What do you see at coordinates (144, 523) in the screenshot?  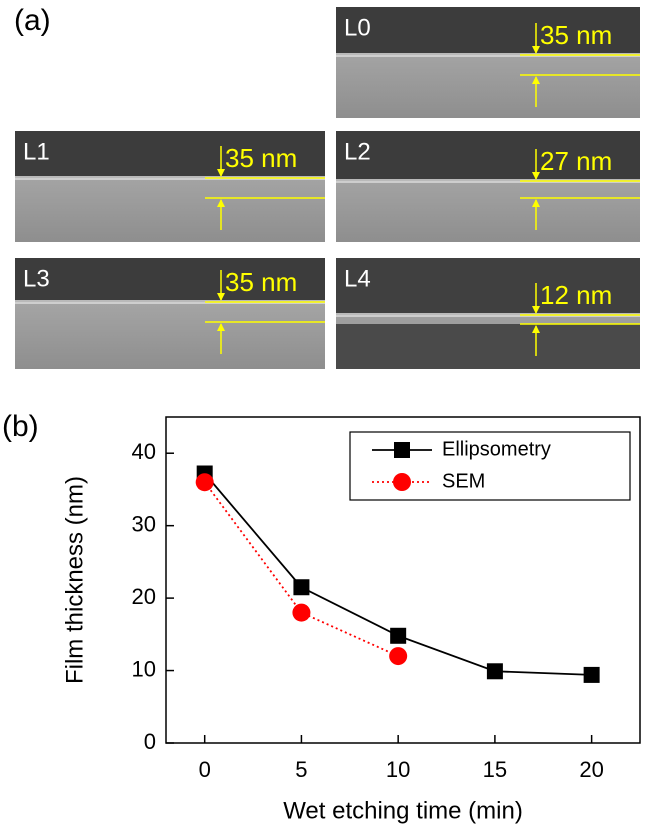 I see `y-tick-label: 30` at bounding box center [144, 523].